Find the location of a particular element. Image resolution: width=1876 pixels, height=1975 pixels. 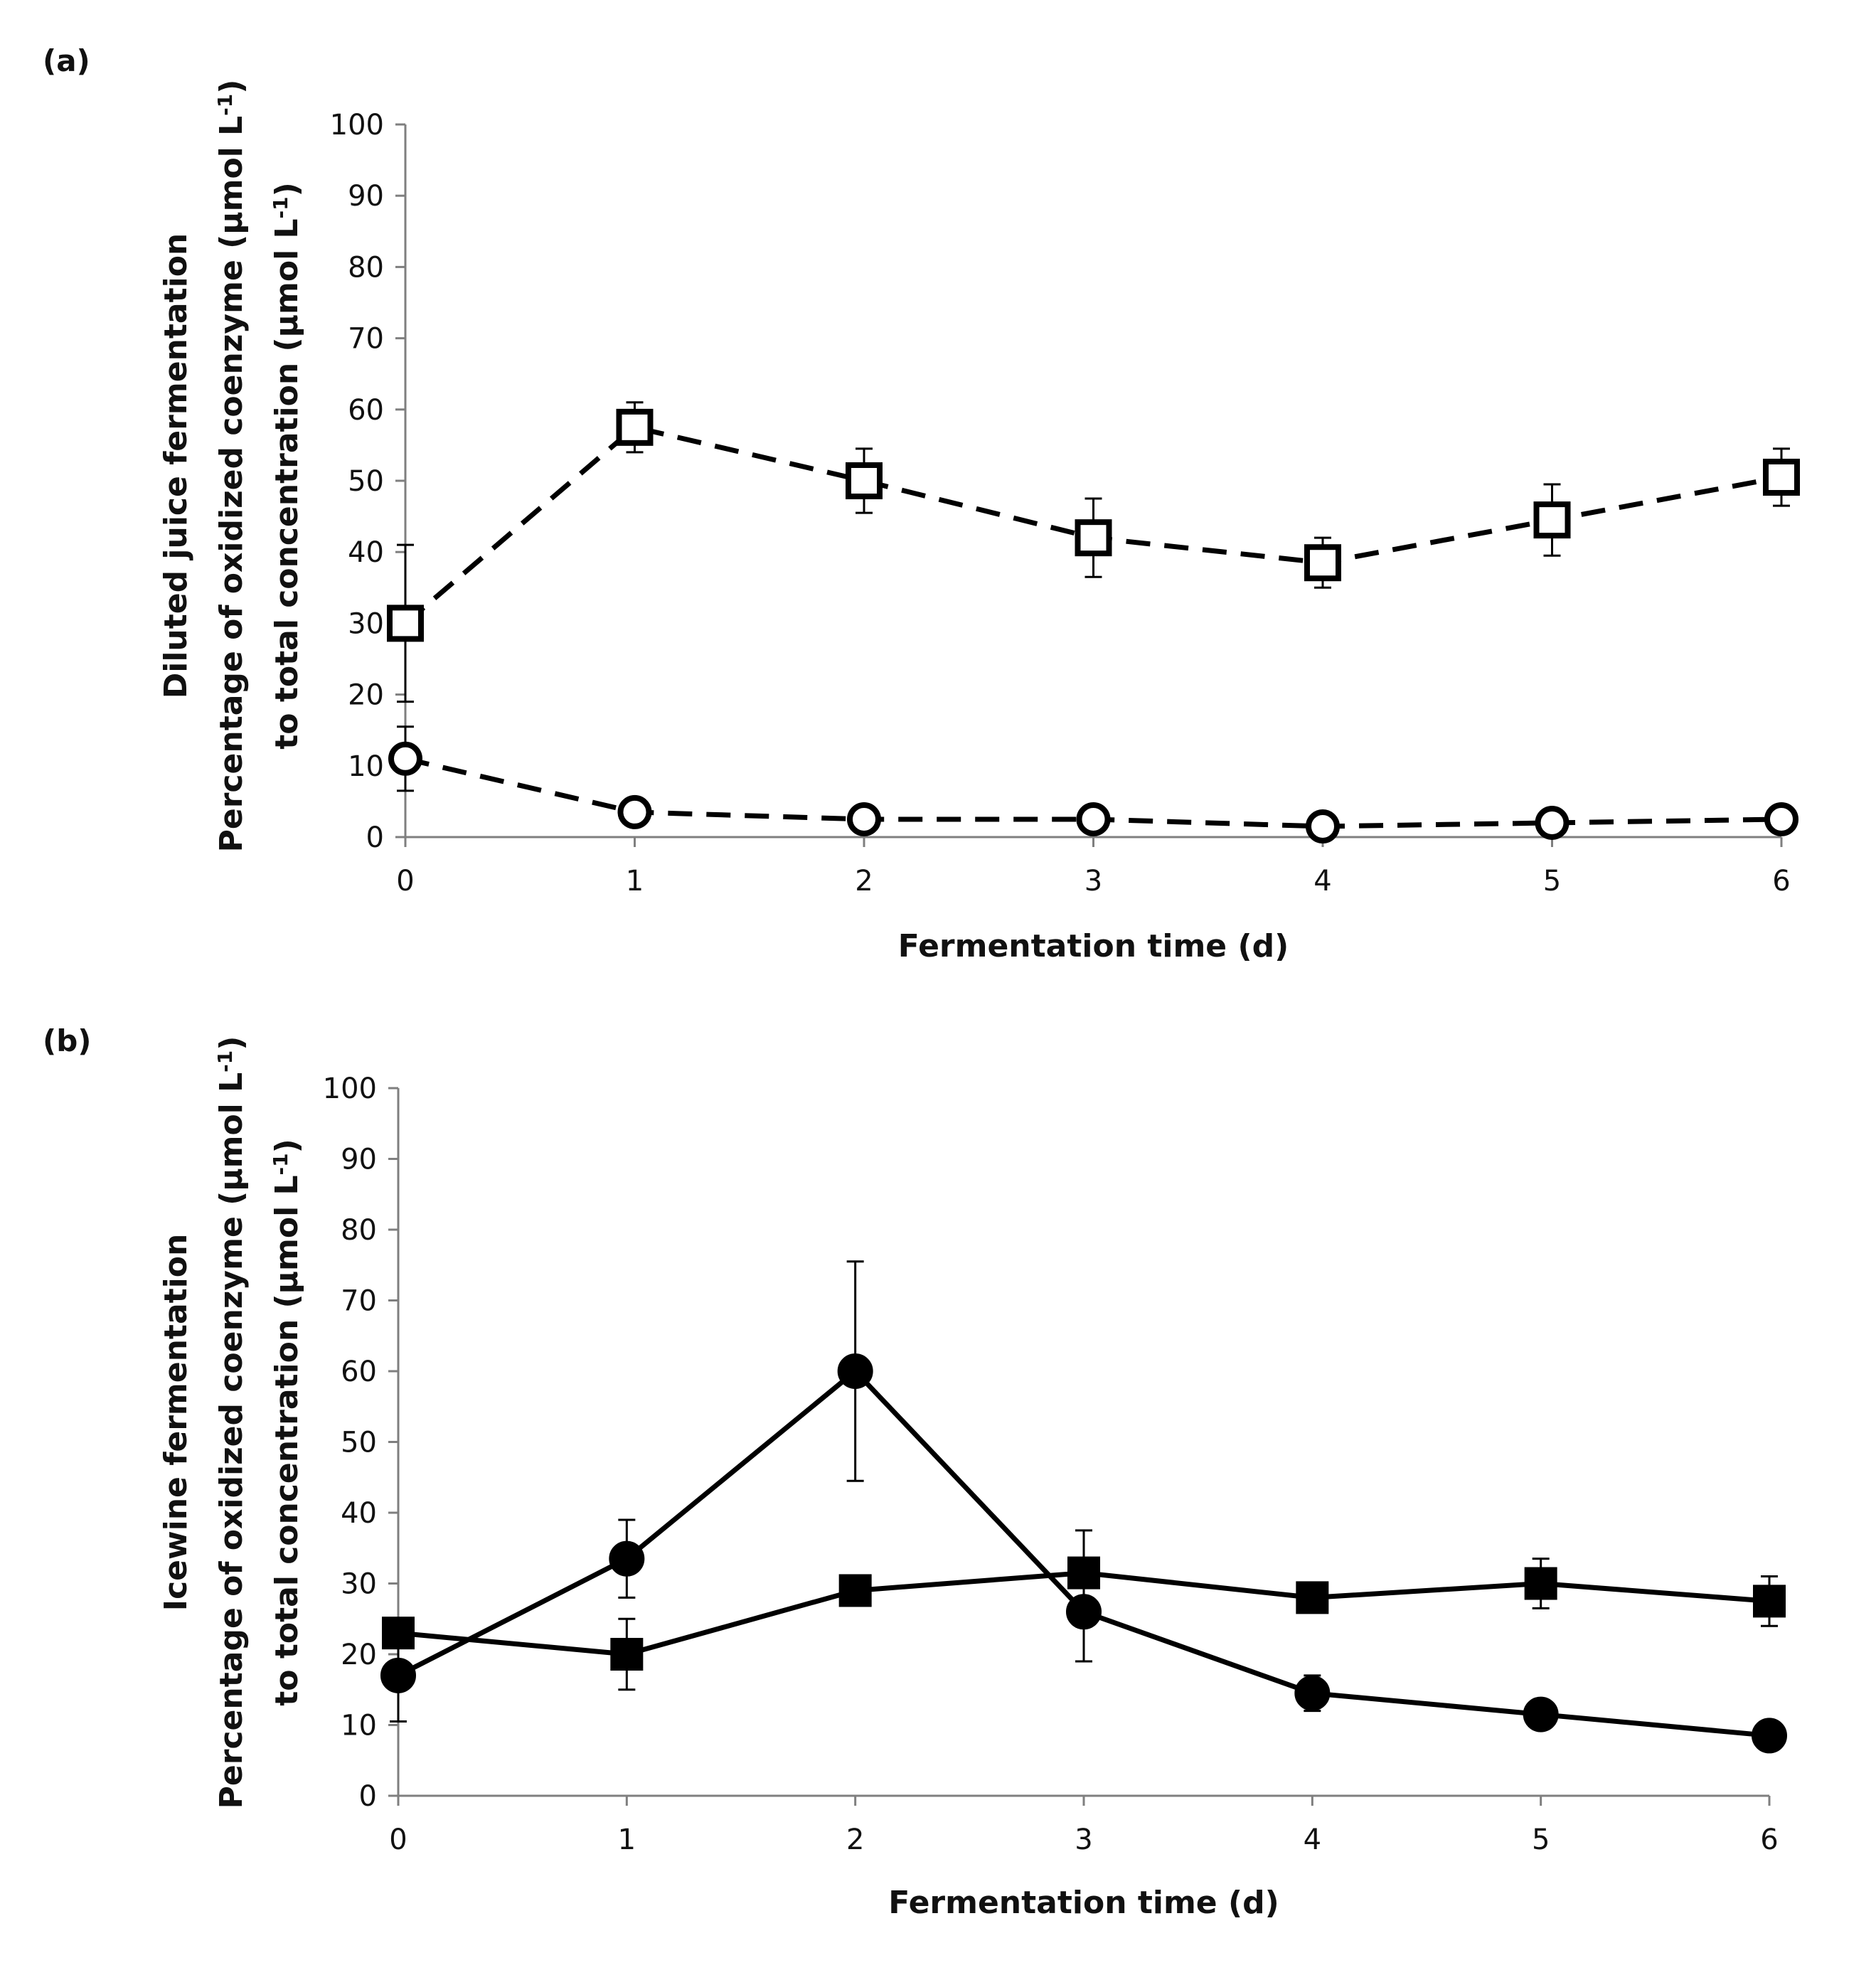

series-open-square-dashed is located at coordinates (1093, 552).